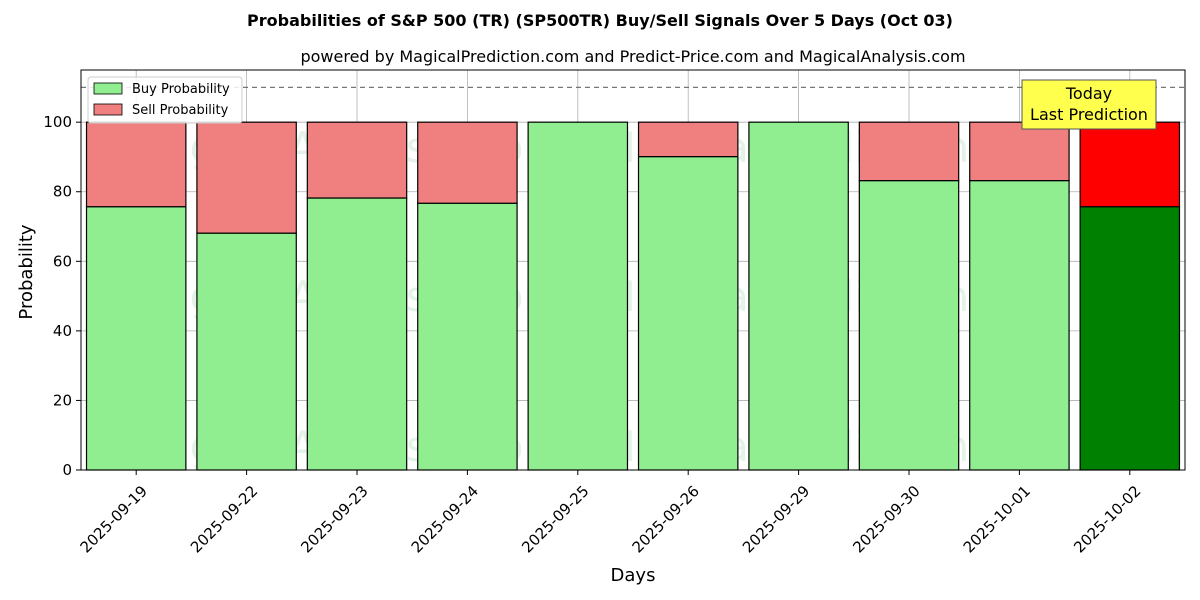 This screenshot has height=600, width=1200. What do you see at coordinates (62, 192) in the screenshot?
I see `y-tick-label: 80` at bounding box center [62, 192].